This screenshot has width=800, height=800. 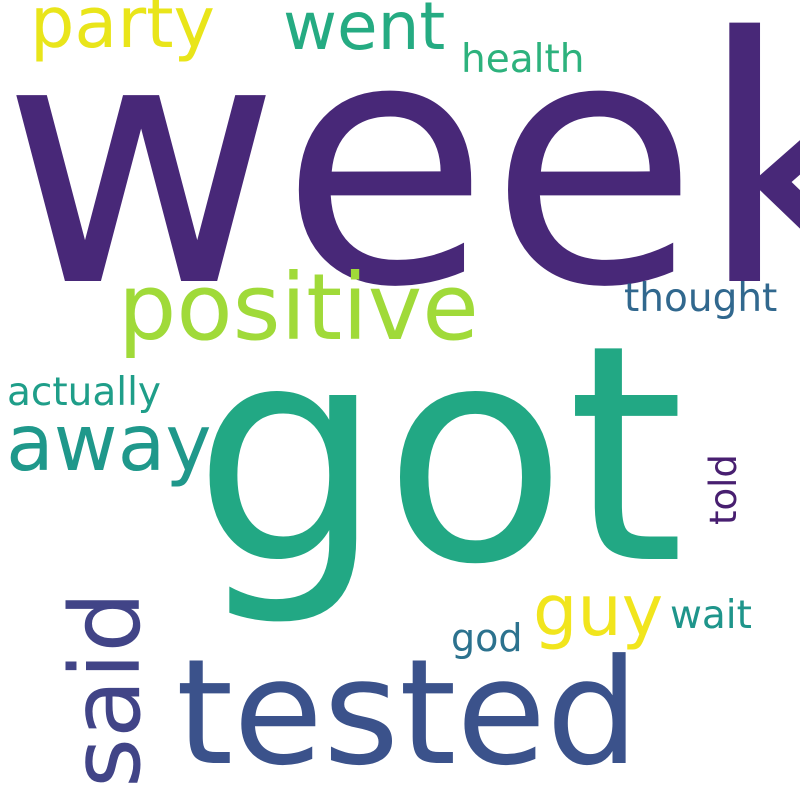 I want to click on word-actually: actually, so click(x=84, y=392).